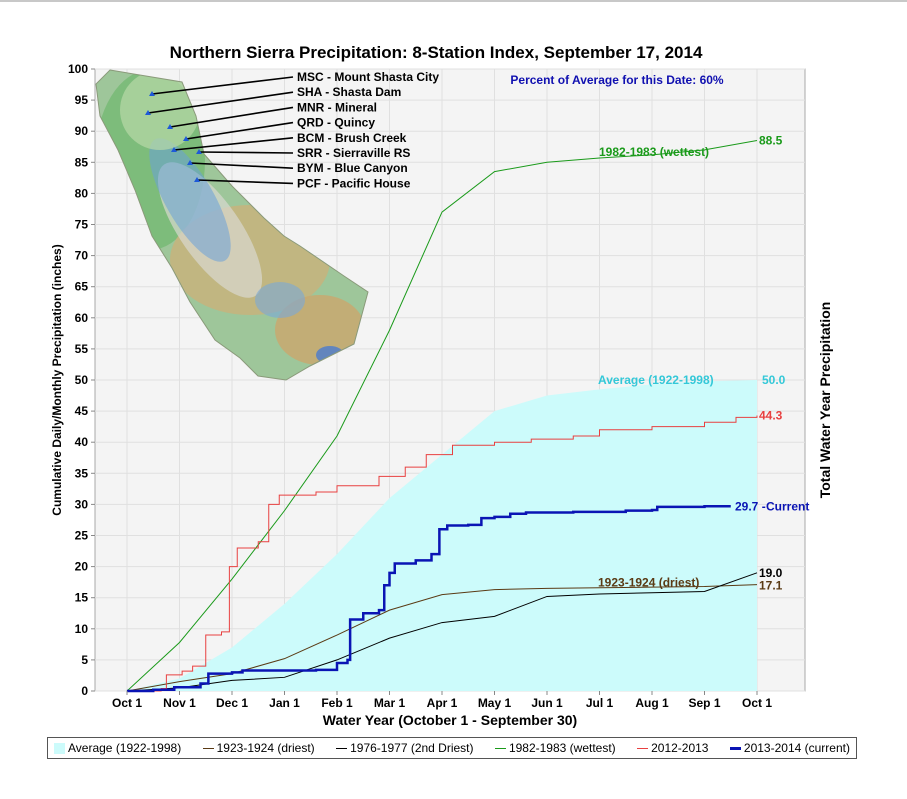  What do you see at coordinates (352, 168) in the screenshot?
I see `station-label: BYM - Blue Canyon` at bounding box center [352, 168].